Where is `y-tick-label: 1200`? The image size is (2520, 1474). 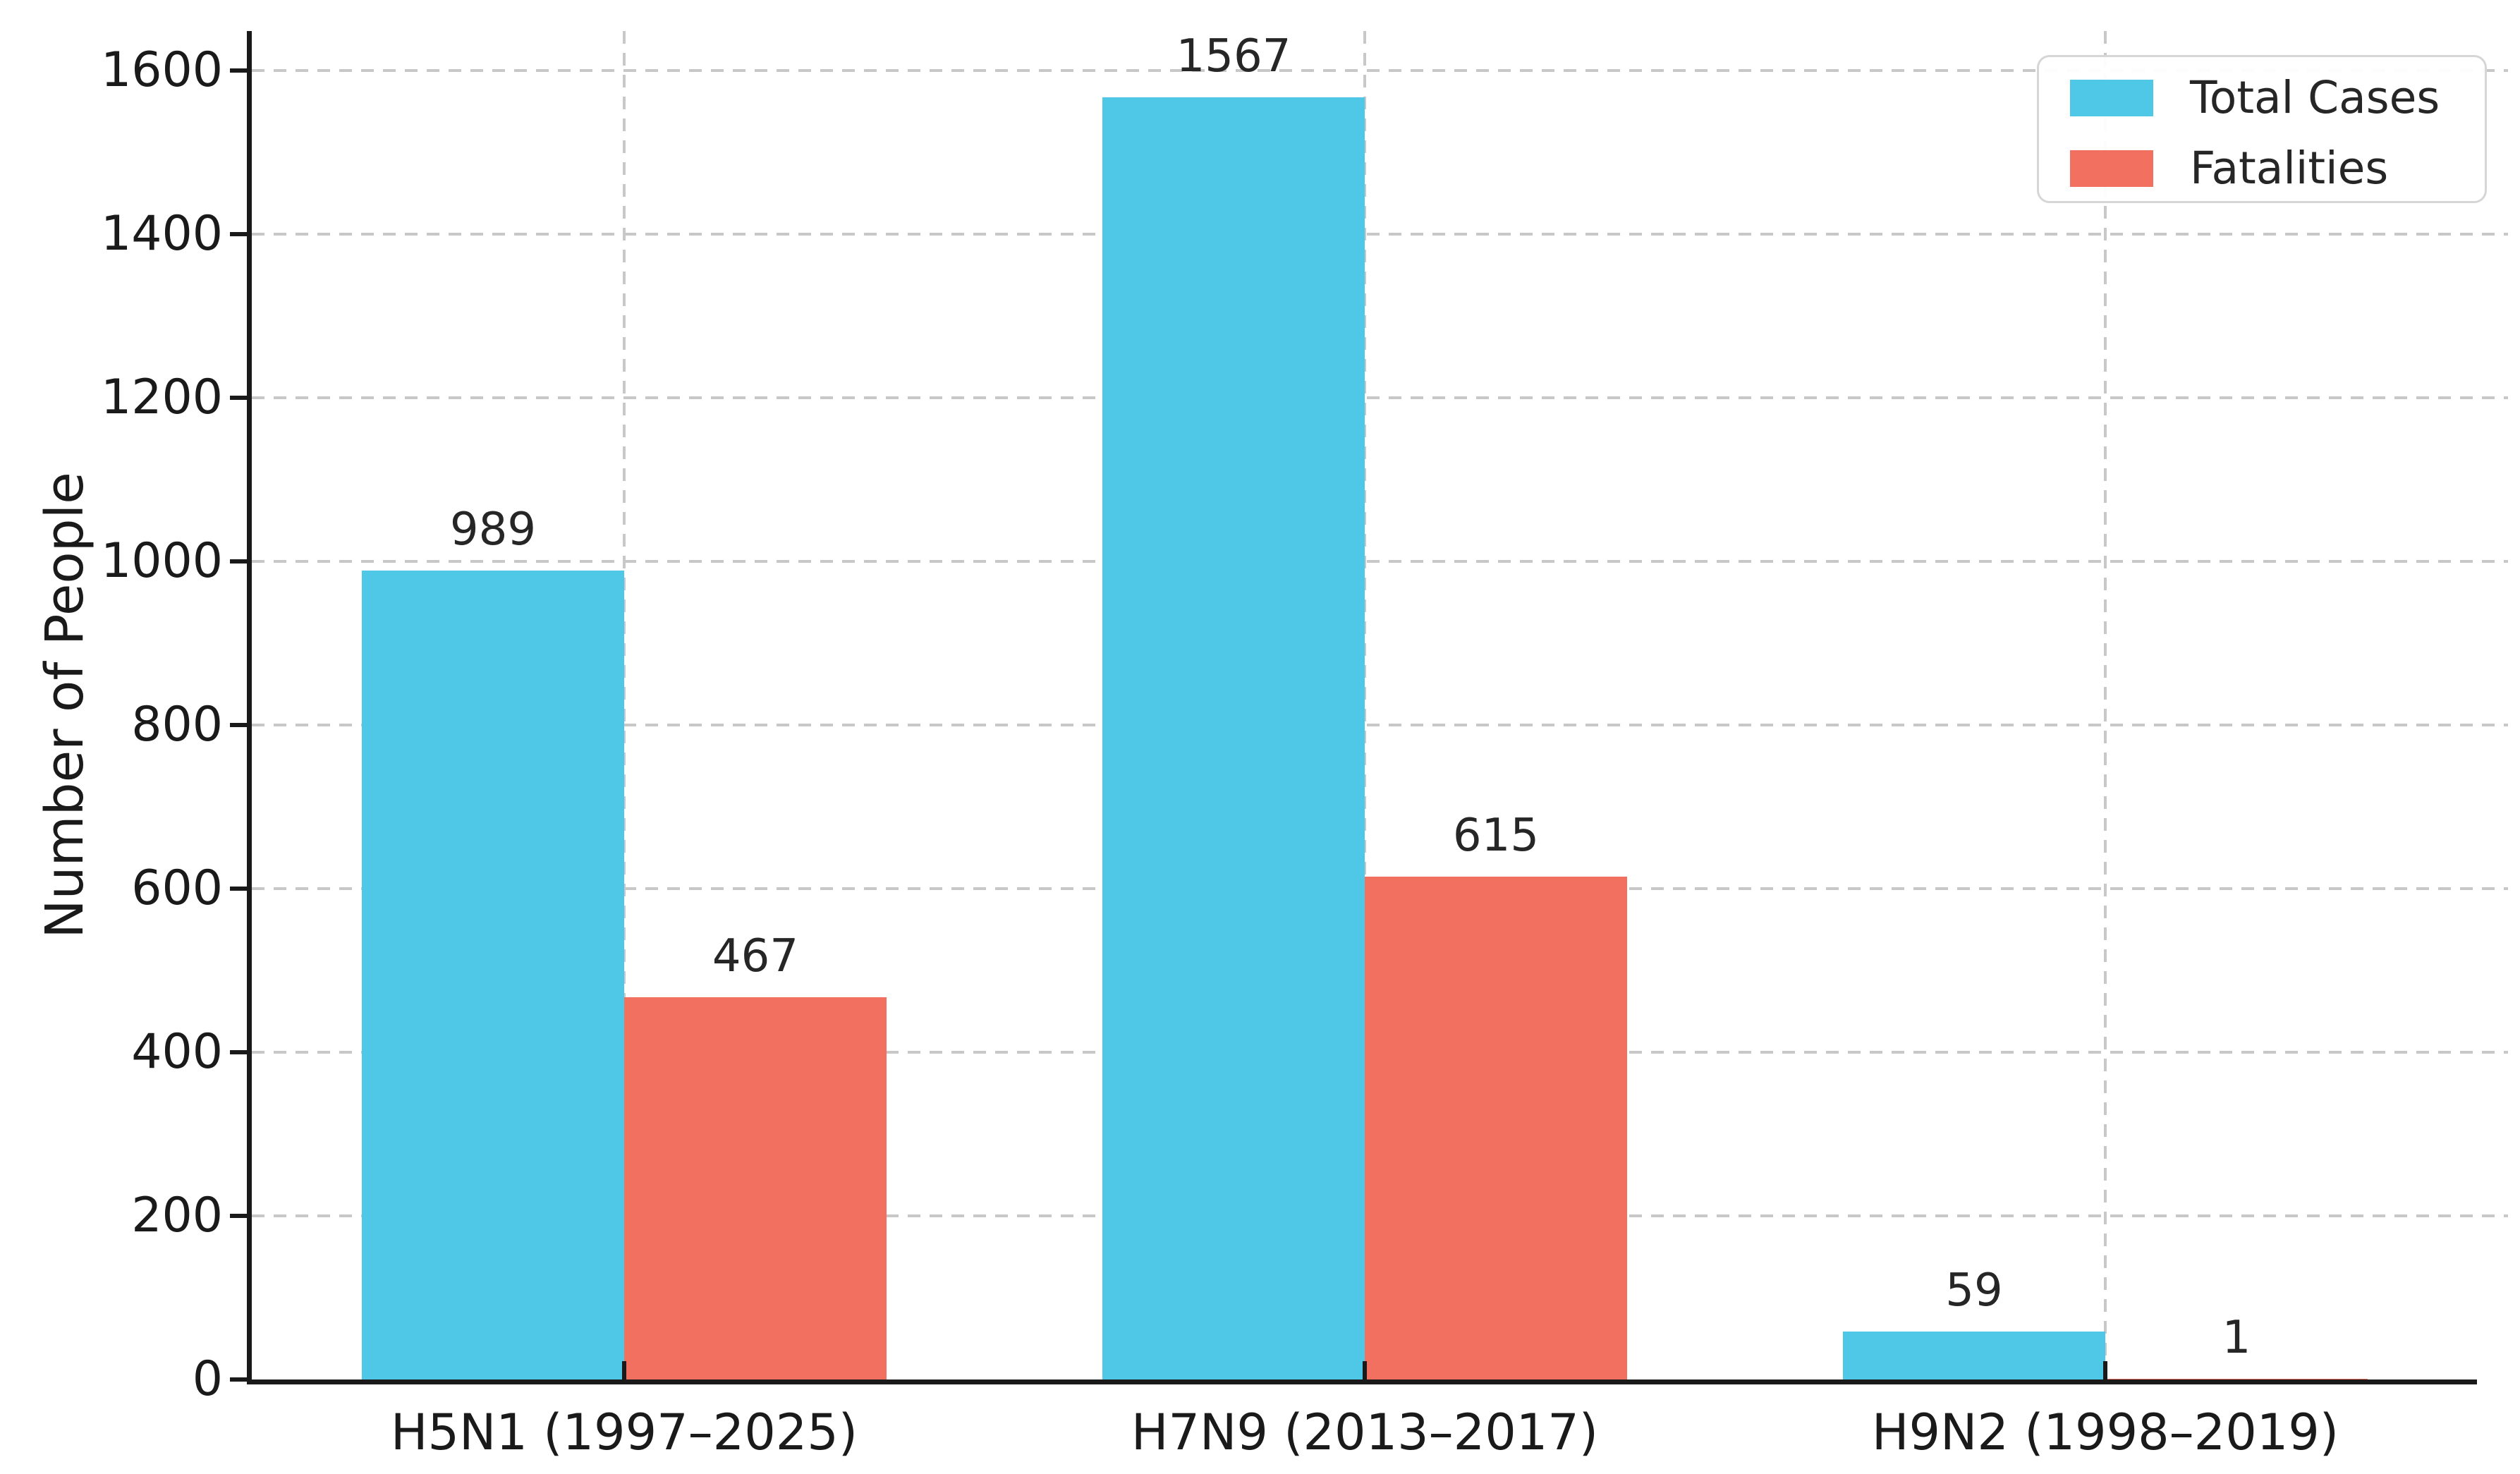 y-tick-label: 1200 is located at coordinates (161, 397).